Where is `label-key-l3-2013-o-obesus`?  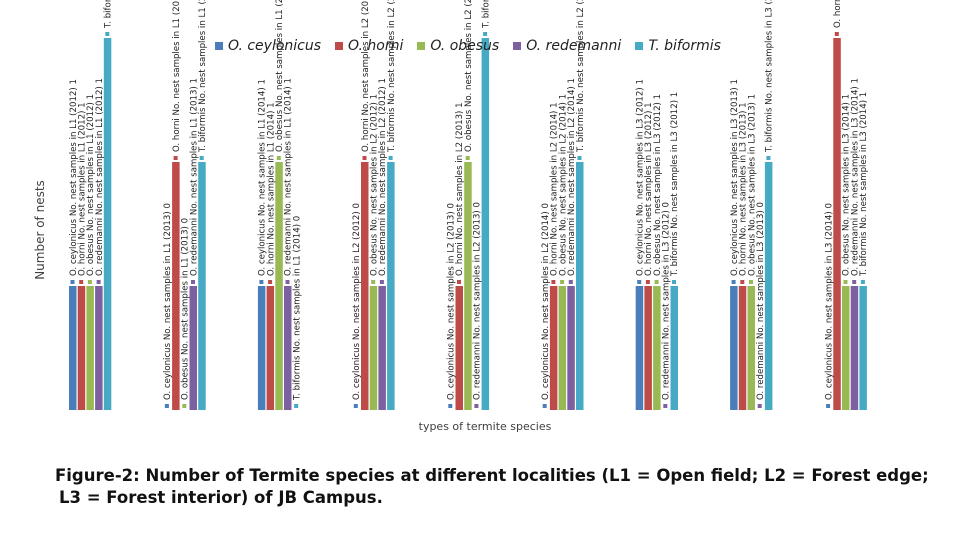
label-key-l3-2013-o-obesus is located at coordinates (751, 282).